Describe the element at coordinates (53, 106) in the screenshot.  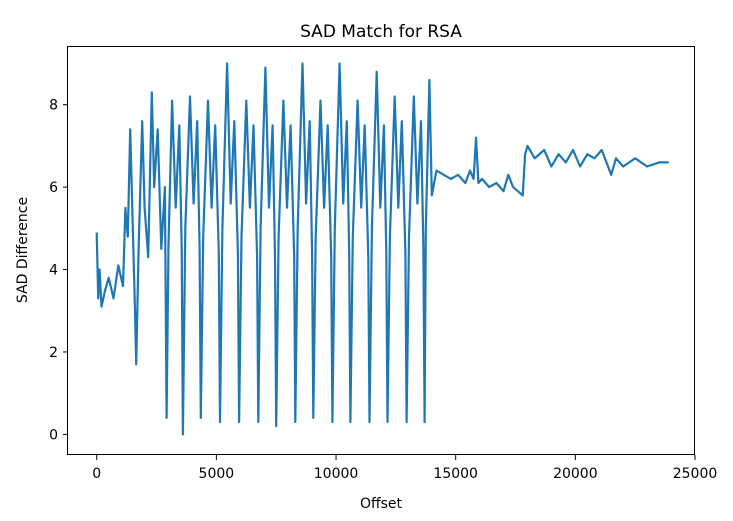
I see `y-tick-label: 8` at that location.